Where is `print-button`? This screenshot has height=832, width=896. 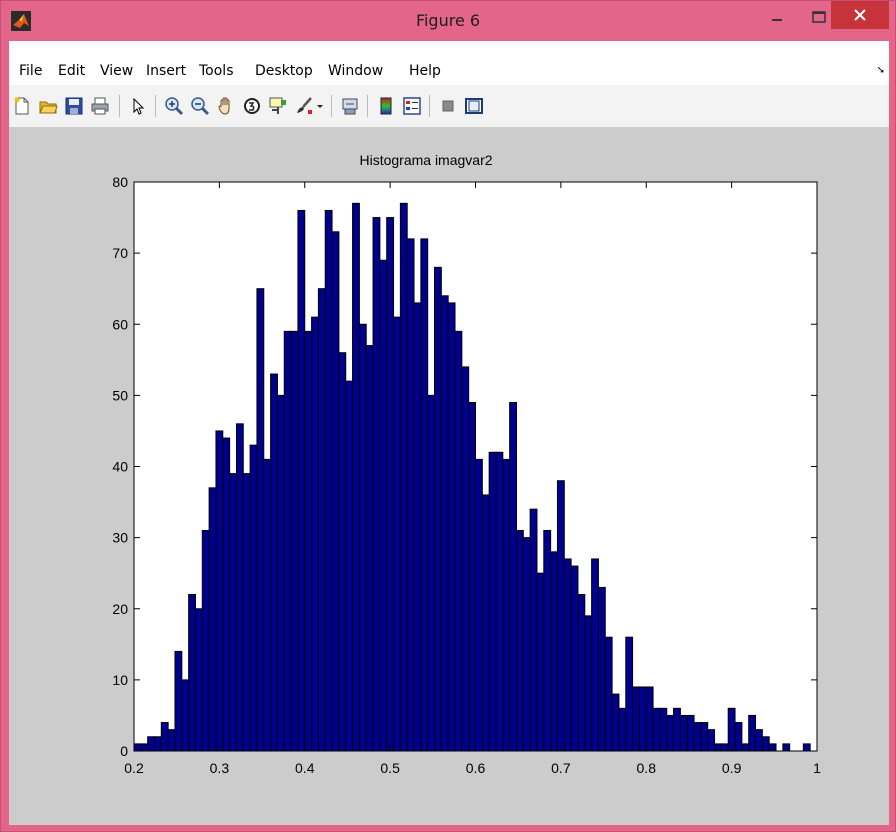 print-button is located at coordinates (100, 106).